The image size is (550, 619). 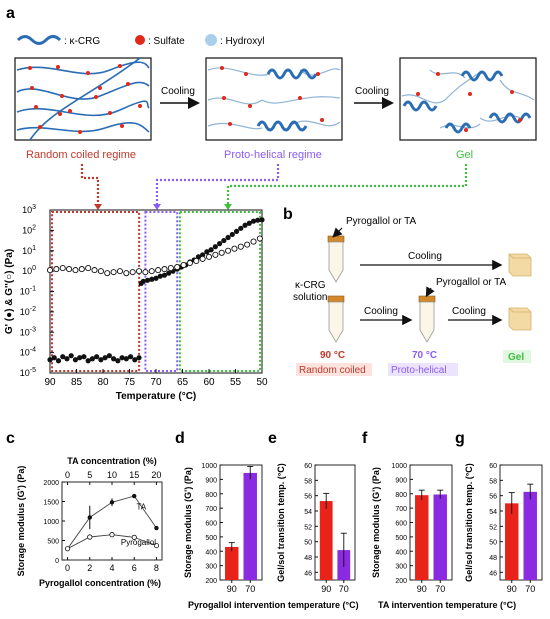 What do you see at coordinates (332, 355) in the screenshot?
I see `temp-90-label: 90 °C` at bounding box center [332, 355].